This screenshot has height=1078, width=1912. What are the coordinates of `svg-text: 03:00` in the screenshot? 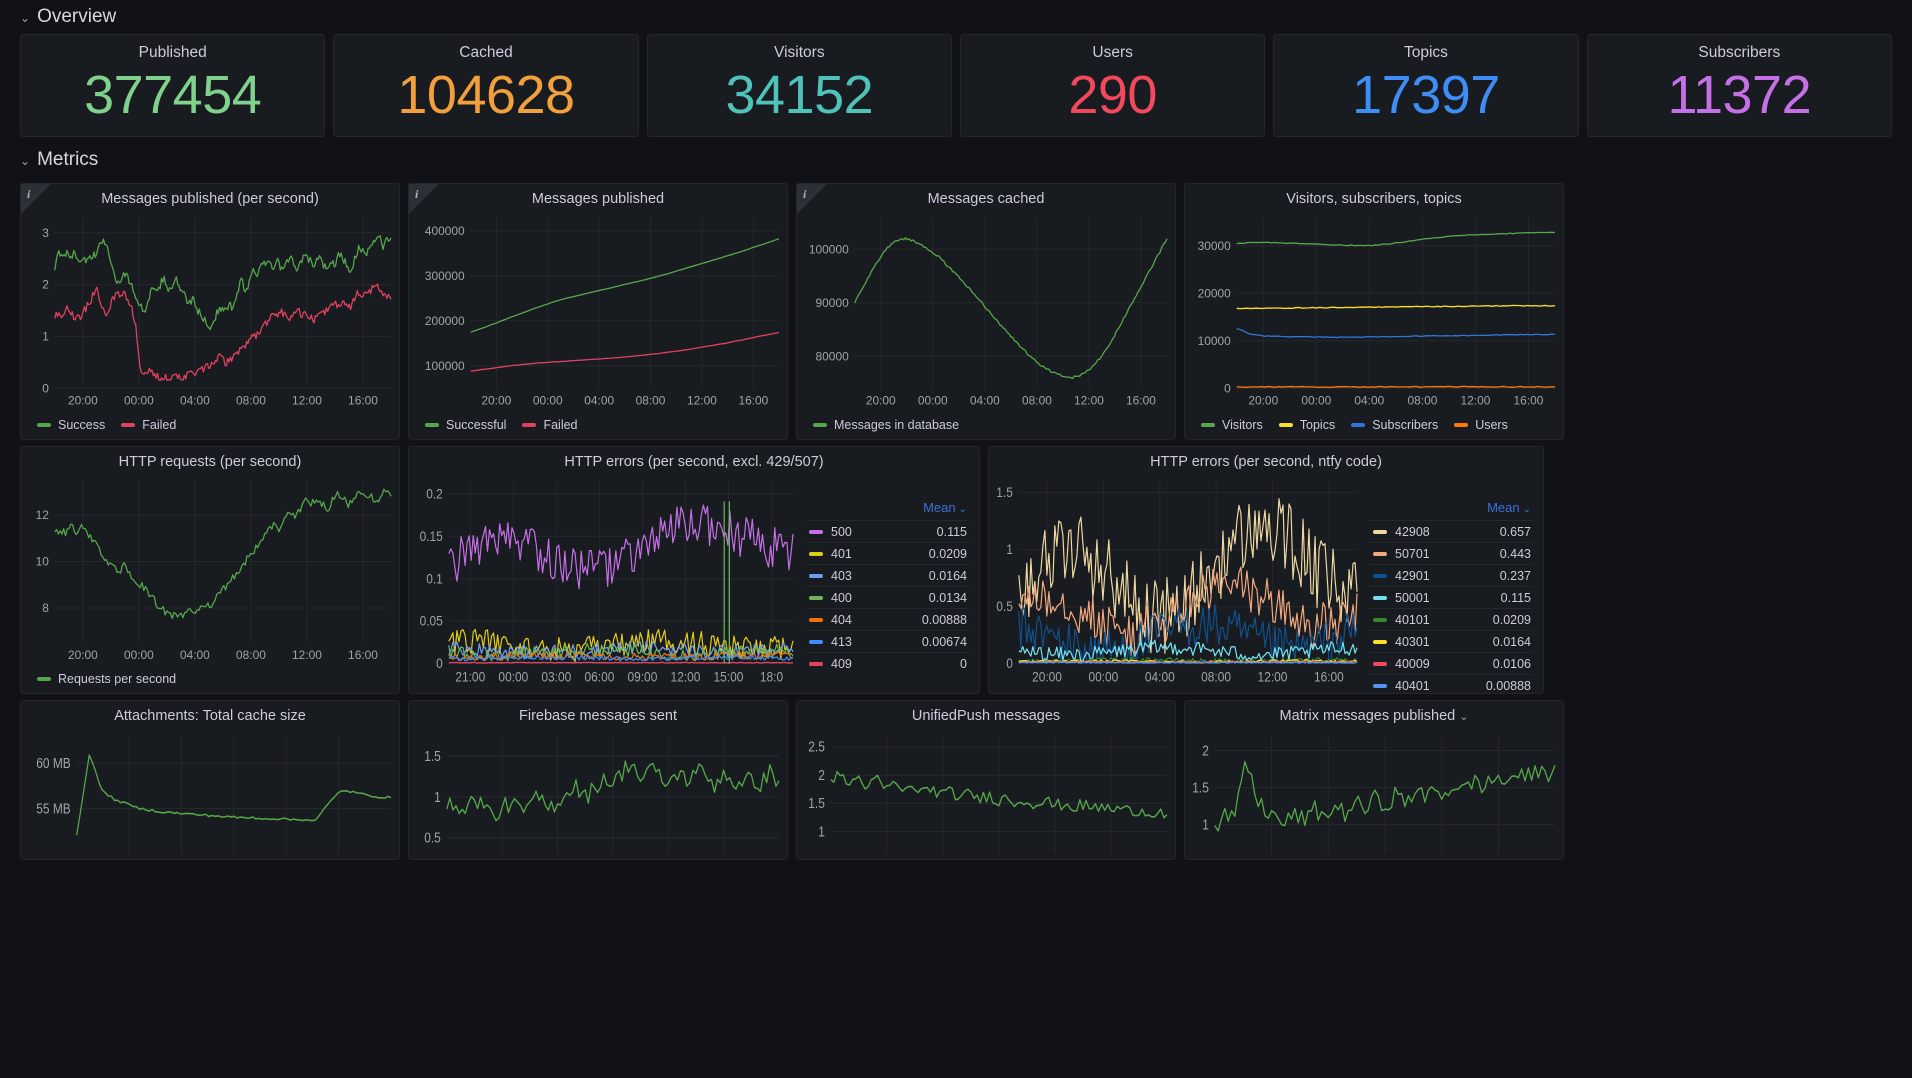 It's located at (556, 677).